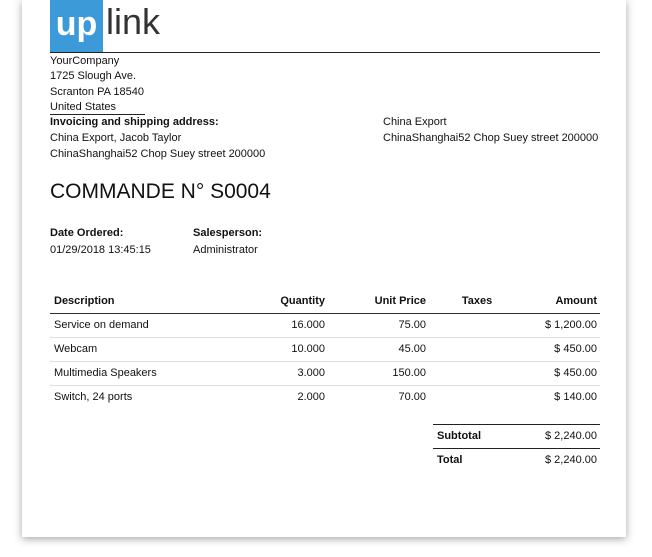  Describe the element at coordinates (87, 233) in the screenshot. I see `info-label: Date Ordered:` at that location.